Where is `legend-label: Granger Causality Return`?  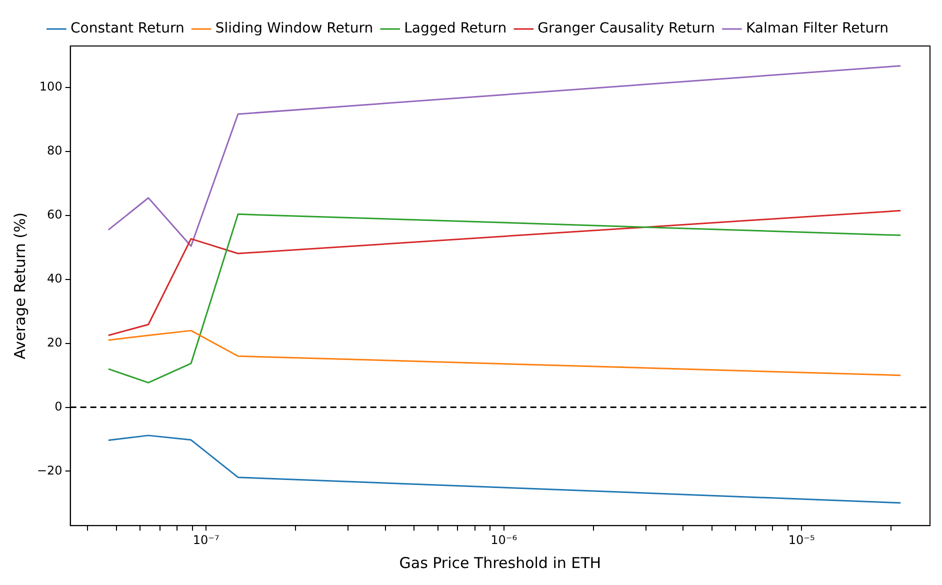 legend-label: Granger Causality Return is located at coordinates (626, 28).